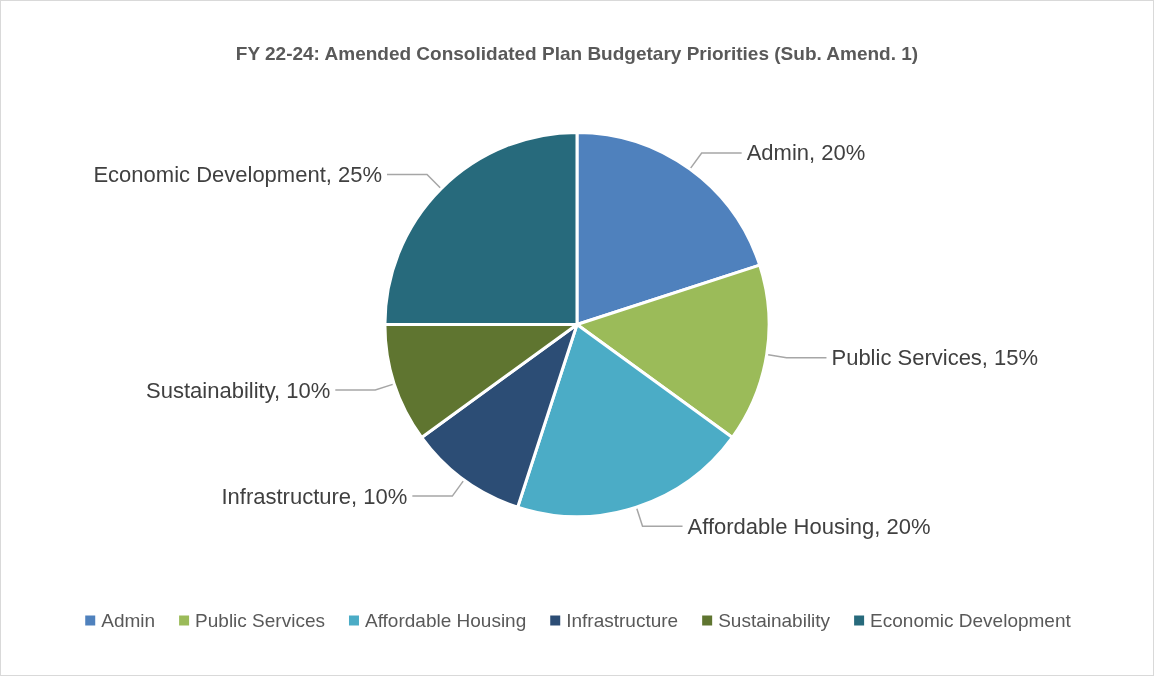 The width and height of the screenshot is (1154, 676). Describe the element at coordinates (314, 496) in the screenshot. I see `data-label: Infrastructure, 10%` at that location.